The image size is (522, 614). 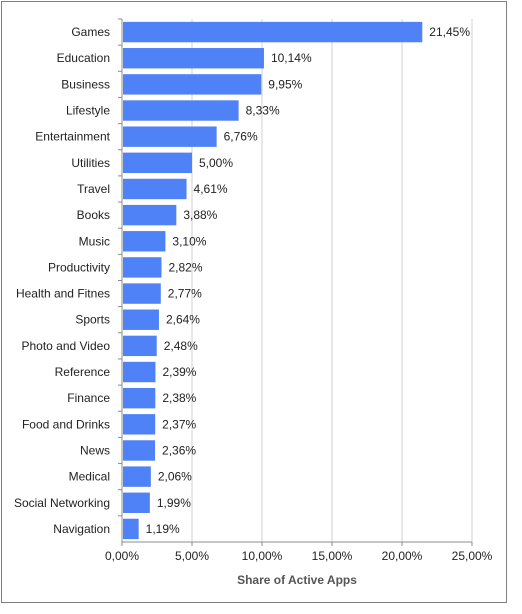 What do you see at coordinates (192, 556) in the screenshot?
I see `x-tick-label: 5,00%` at bounding box center [192, 556].